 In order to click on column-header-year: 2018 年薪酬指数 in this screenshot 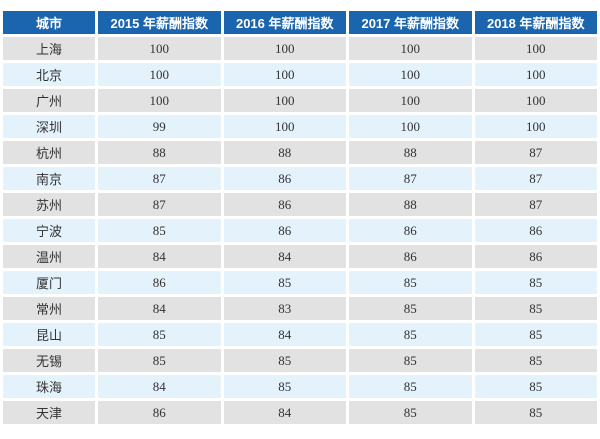, I will do `click(535, 22)`.